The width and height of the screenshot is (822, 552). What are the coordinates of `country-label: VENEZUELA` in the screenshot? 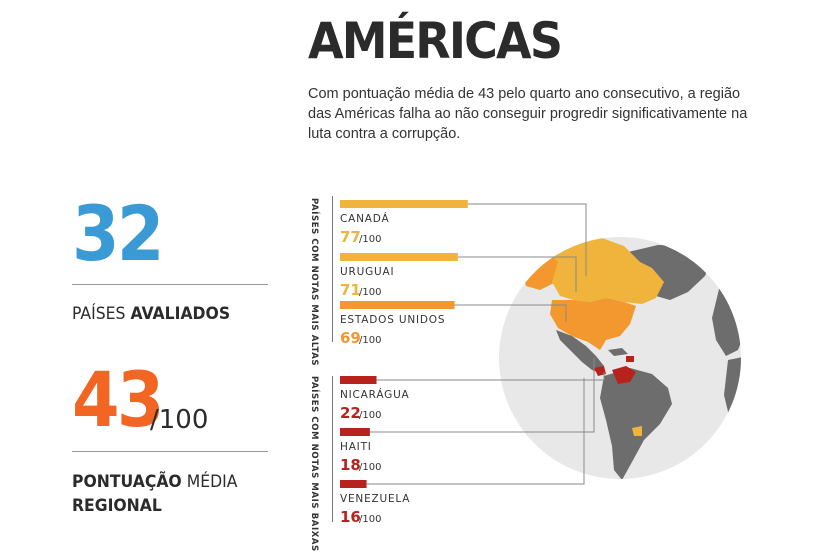 It's located at (375, 499).